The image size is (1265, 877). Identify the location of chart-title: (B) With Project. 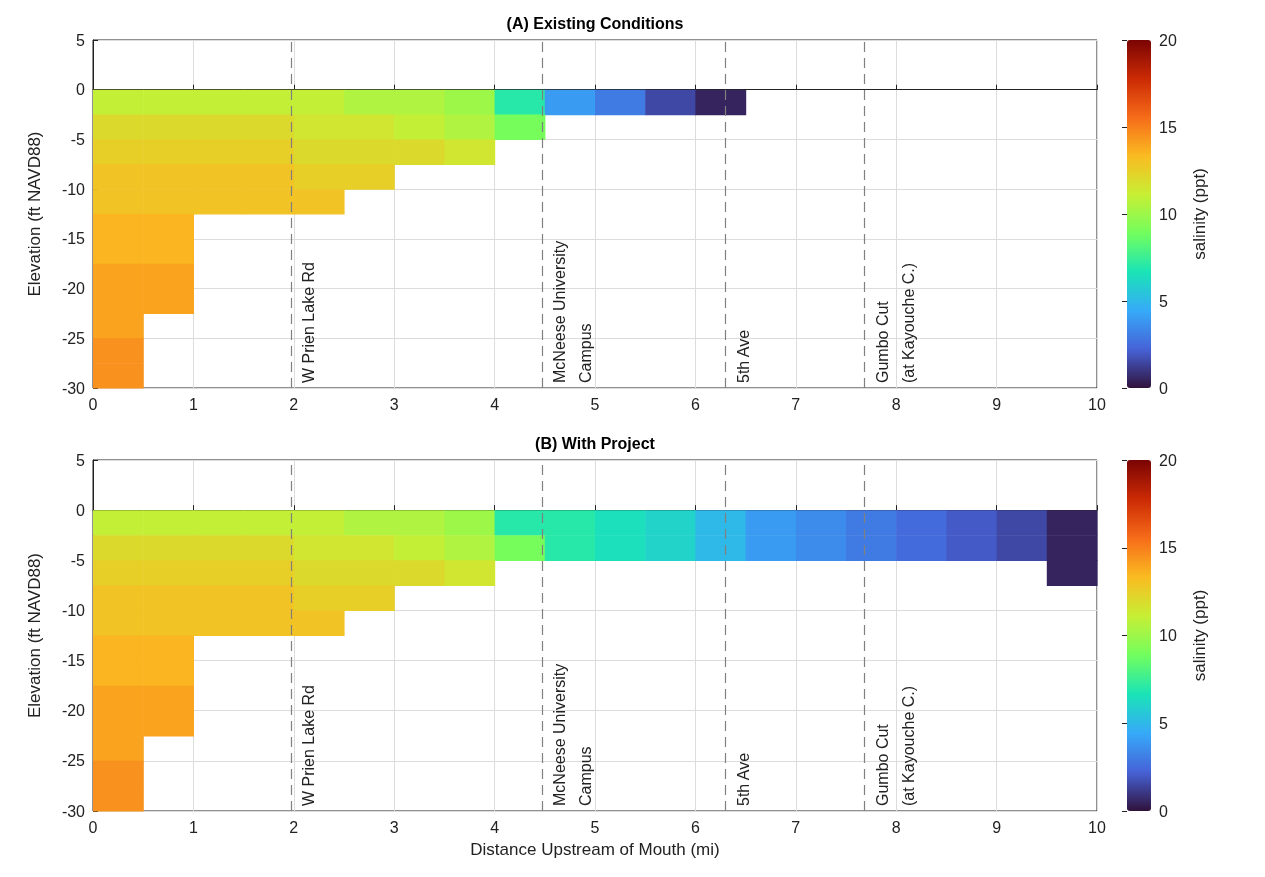
(595, 443).